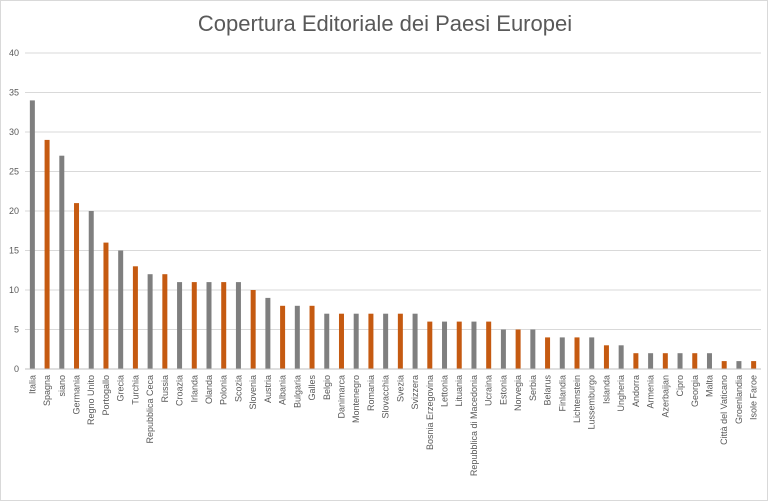 The height and width of the screenshot is (502, 768). I want to click on x-tick-label: Ucraina, so click(489, 390).